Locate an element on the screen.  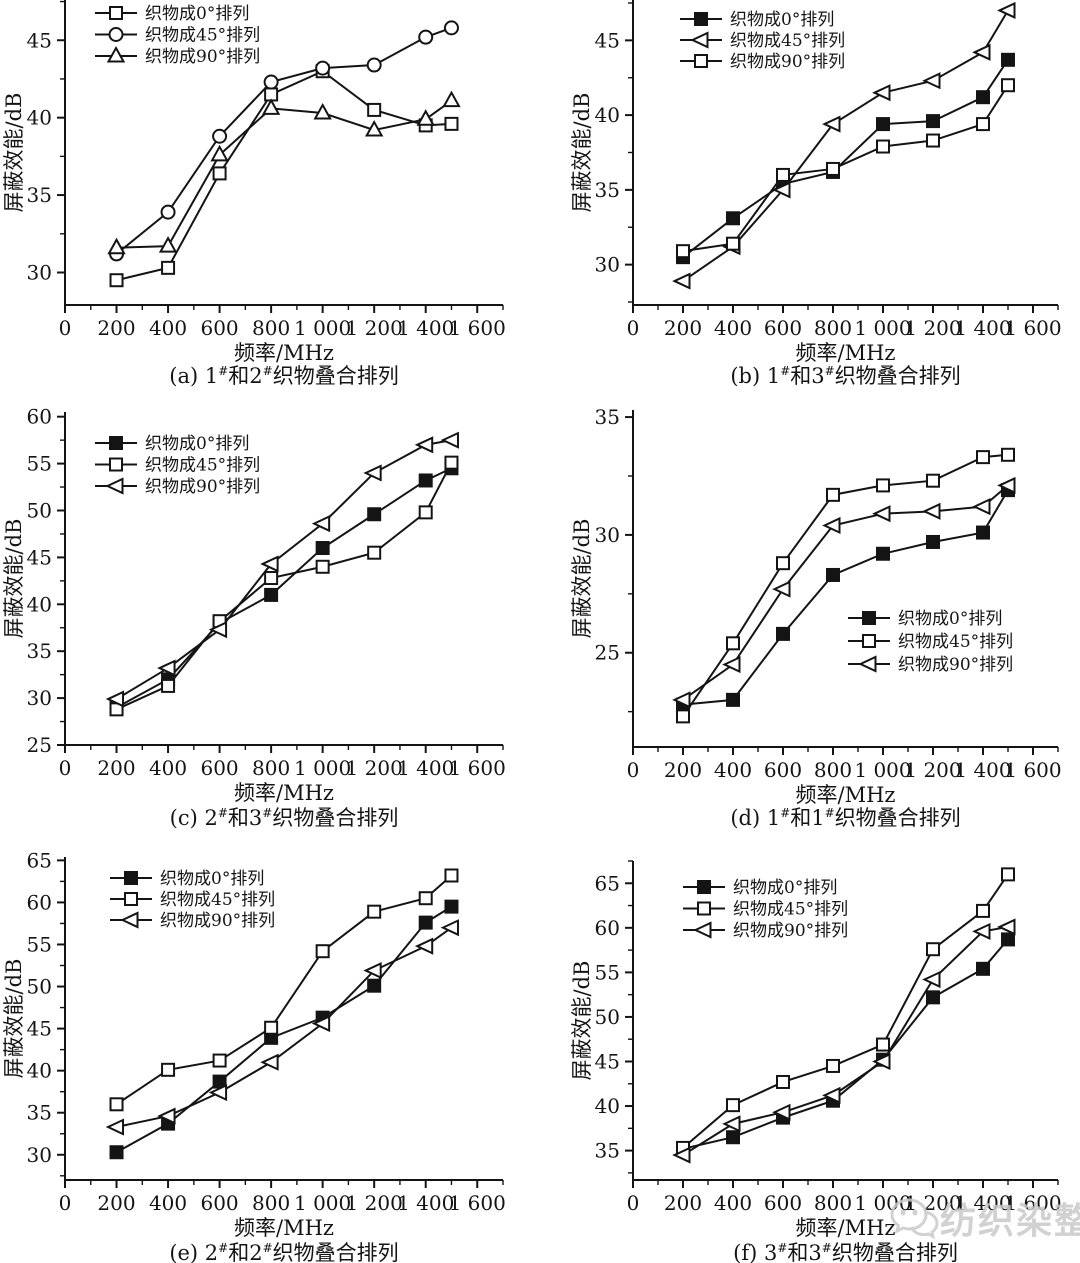
y-axis: 25 30 35 is located at coordinates (614, 559).